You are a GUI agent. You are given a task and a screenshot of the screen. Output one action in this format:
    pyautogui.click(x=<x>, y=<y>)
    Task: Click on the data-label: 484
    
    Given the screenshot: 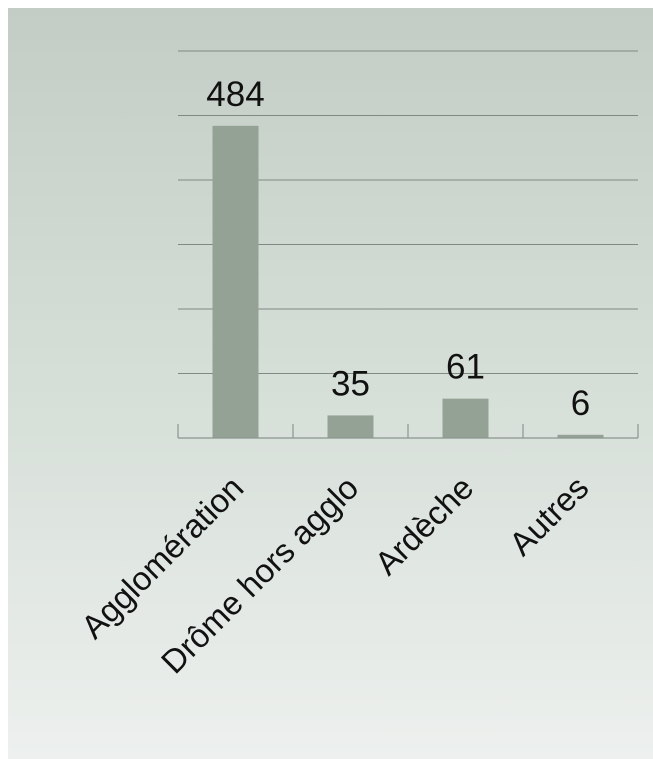 What is the action you would take?
    pyautogui.click(x=235, y=94)
    